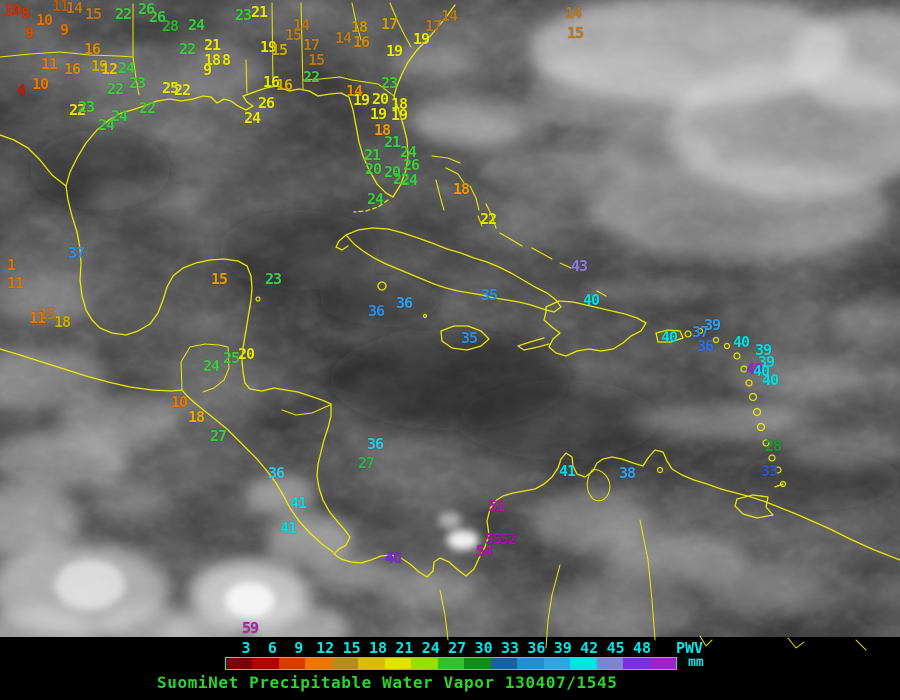 Image resolution: width=900 pixels, height=700 pixels. Describe the element at coordinates (763, 350) in the screenshot. I see `station-pwv-value: 39` at that location.